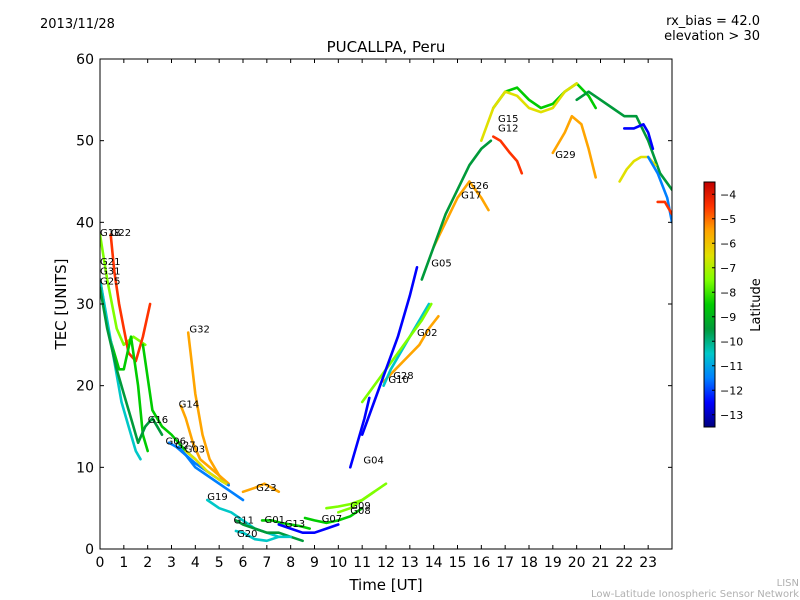 Image resolution: width=800 pixels, height=600 pixels. I want to click on x-tick-label: 22, so click(624, 563).